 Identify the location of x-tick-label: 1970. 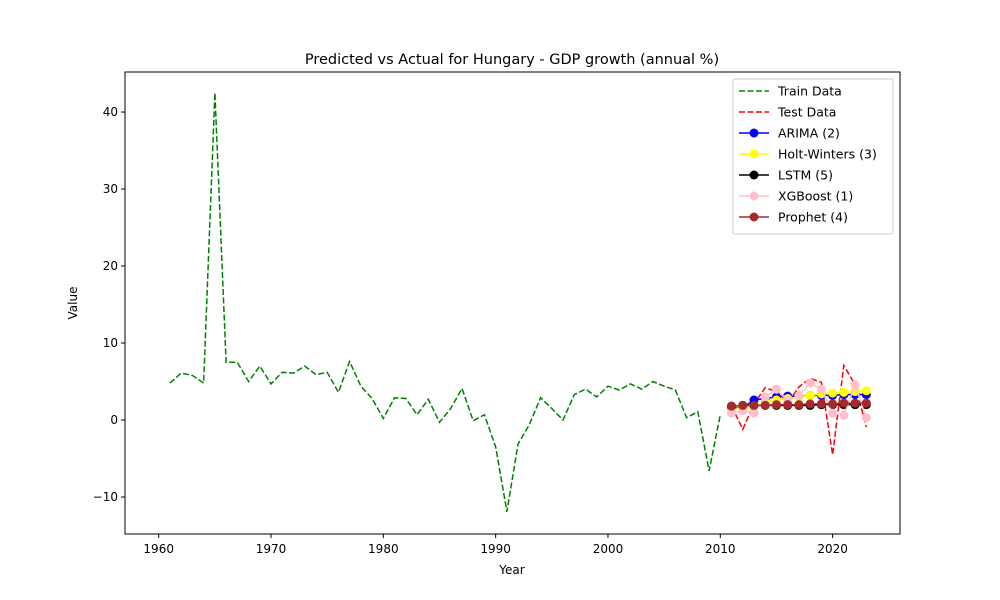
(271, 549).